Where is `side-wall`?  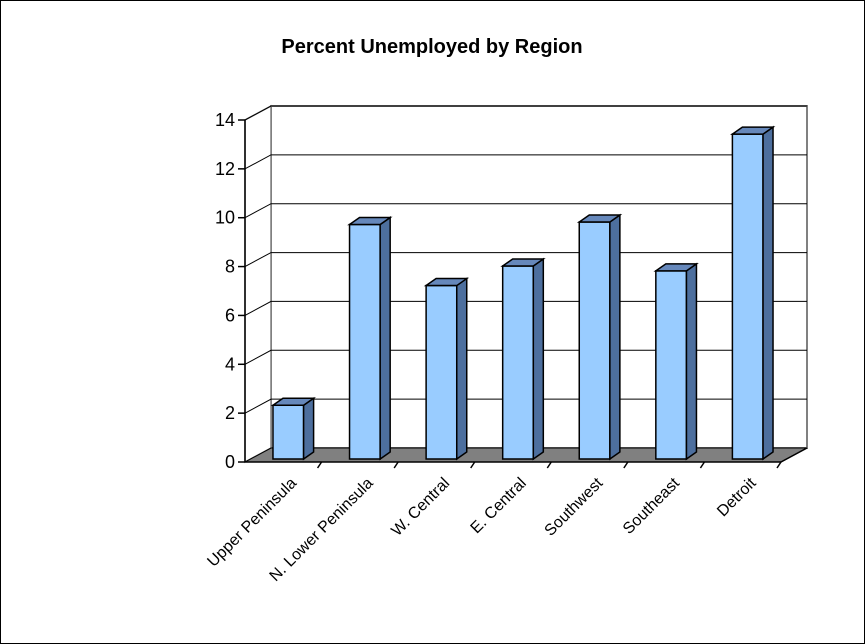
side-wall is located at coordinates (258, 284).